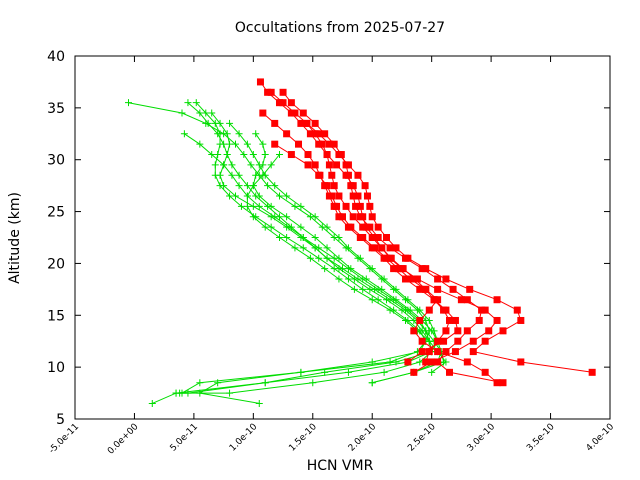 The image size is (640, 480). Describe the element at coordinates (56, 264) in the screenshot. I see `y-tick-label: 20` at that location.